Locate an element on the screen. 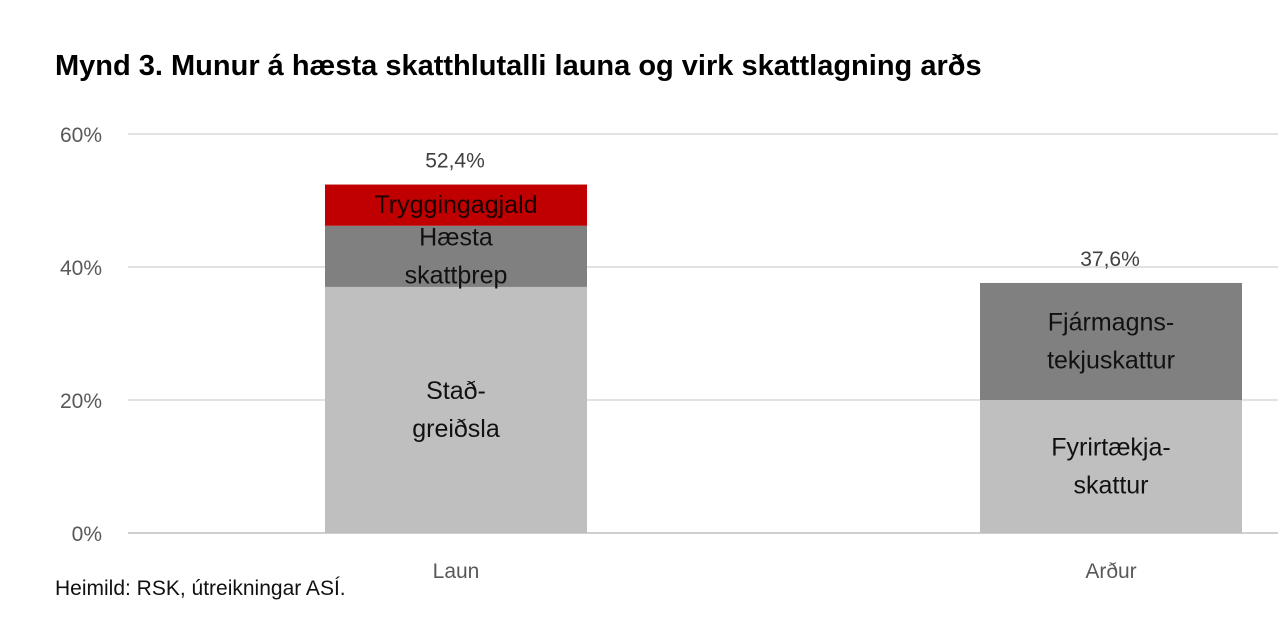 The height and width of the screenshot is (630, 1278). x-axis: Laun Arður is located at coordinates (785, 571).